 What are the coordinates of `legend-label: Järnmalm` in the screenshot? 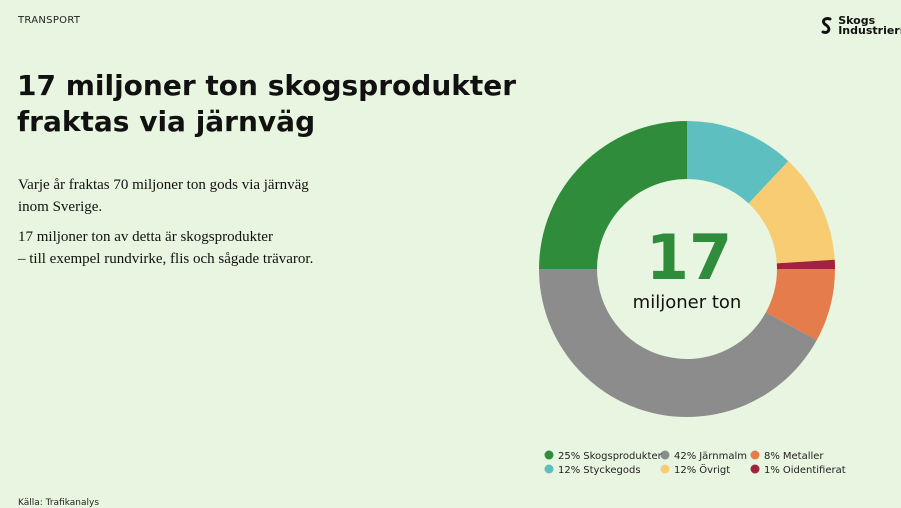 It's located at (722, 456).